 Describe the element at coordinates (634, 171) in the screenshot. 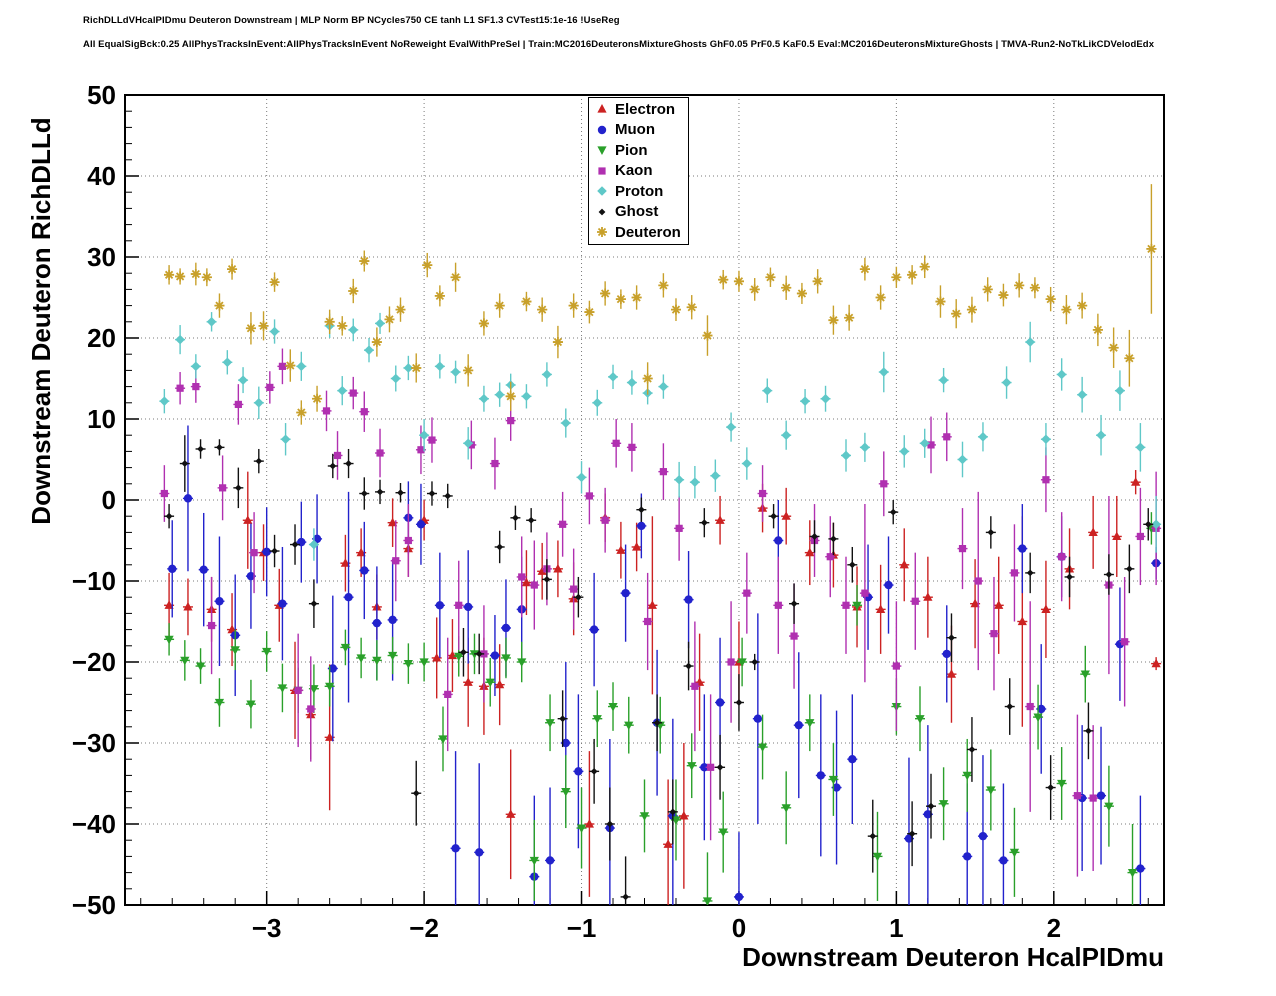

I see `legend-label-kaon: Kaon` at that location.